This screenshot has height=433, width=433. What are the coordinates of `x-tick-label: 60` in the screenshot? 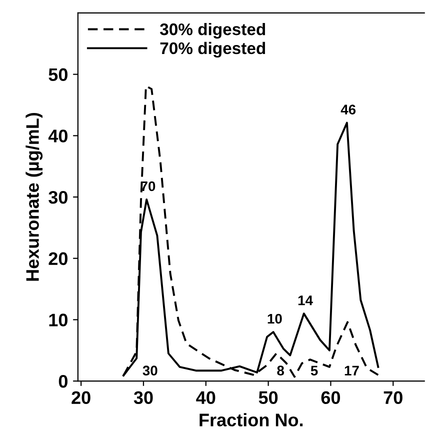 It's located at (330, 397).